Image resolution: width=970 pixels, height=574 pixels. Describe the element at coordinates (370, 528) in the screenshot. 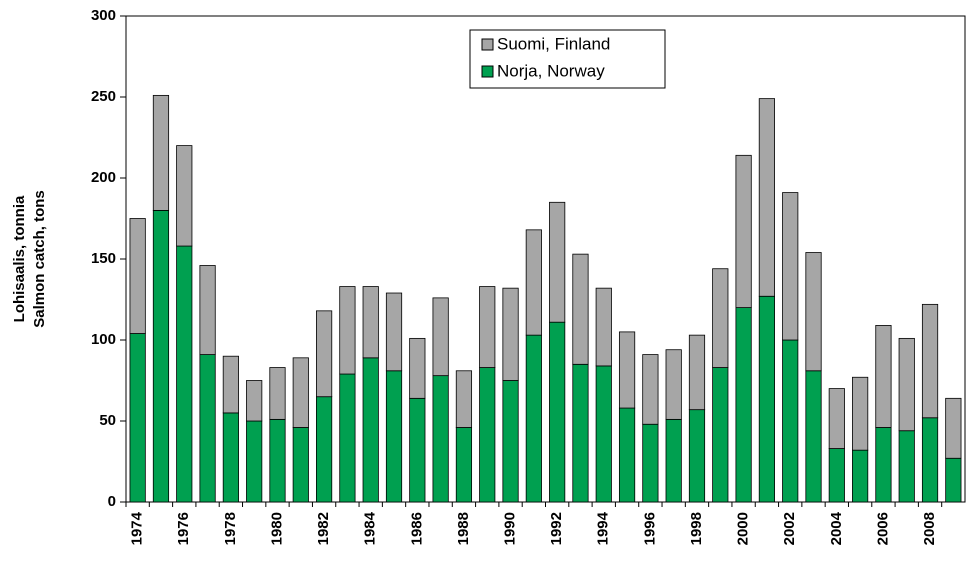

I see `x-tick-label: 1984` at that location.